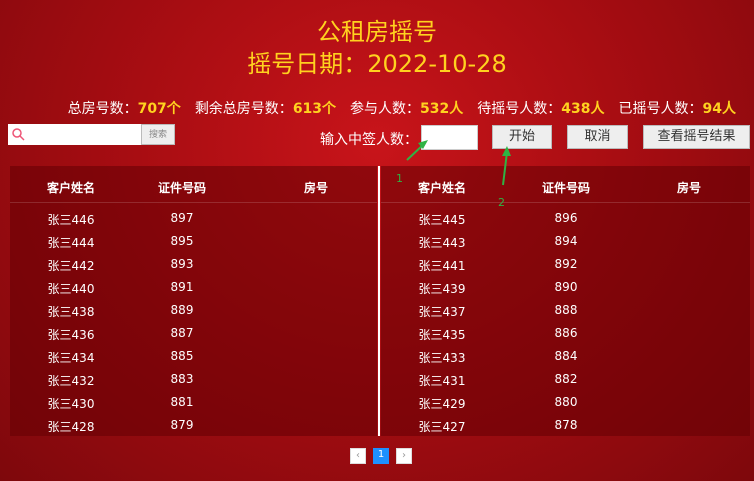 The height and width of the screenshot is (481, 754). I want to click on next-page: ›, so click(404, 456).